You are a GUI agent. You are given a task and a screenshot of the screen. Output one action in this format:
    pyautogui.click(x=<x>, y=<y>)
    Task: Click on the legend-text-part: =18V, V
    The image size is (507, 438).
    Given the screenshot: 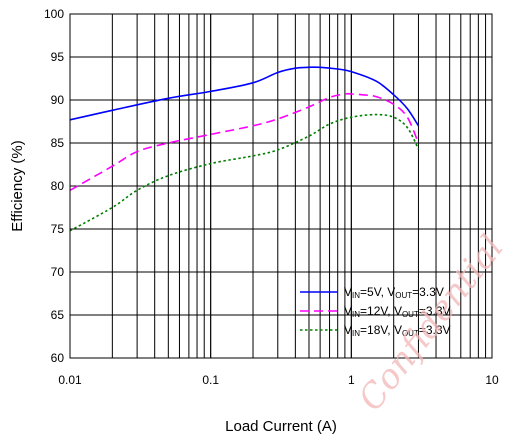 What is the action you would take?
    pyautogui.click(x=381, y=330)
    